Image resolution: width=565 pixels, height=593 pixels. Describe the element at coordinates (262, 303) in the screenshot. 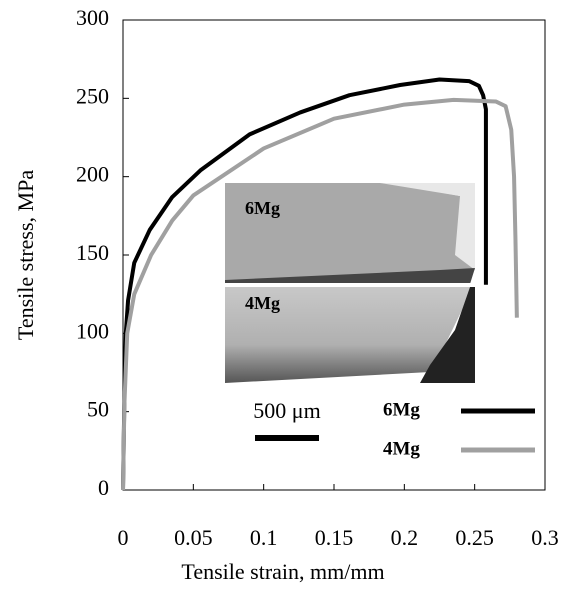

I see `inset-label: 4Mg` at that location.